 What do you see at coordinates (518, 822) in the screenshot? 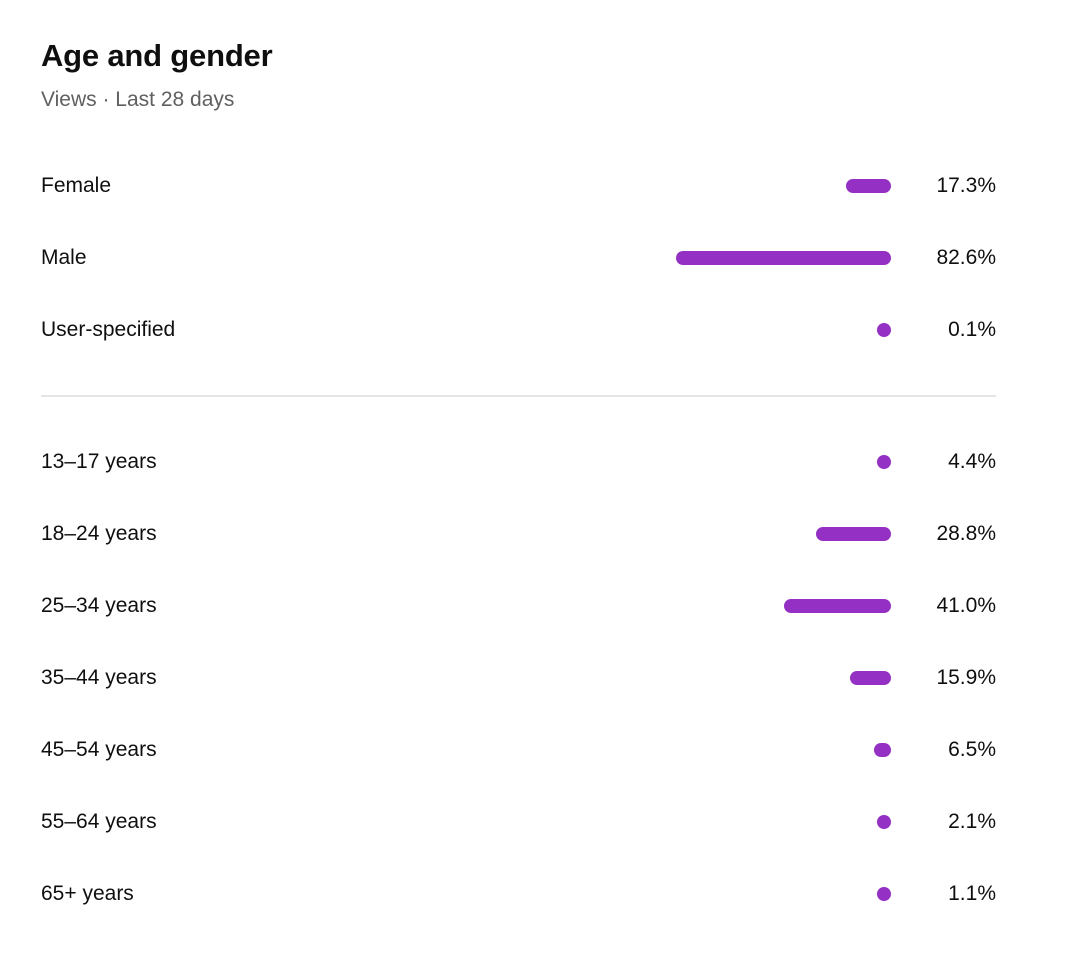
I see `age-row: 55–64 years 2.1%` at bounding box center [518, 822].